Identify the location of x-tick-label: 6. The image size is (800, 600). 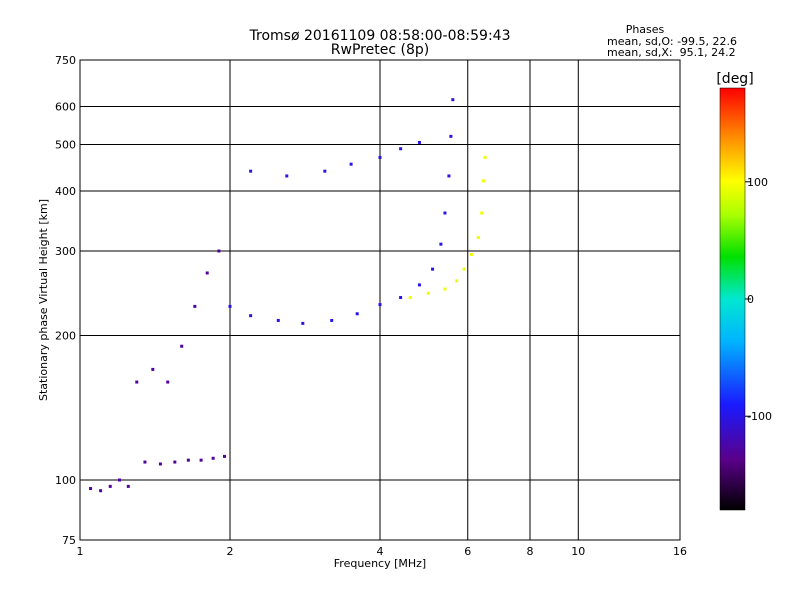
(467, 551).